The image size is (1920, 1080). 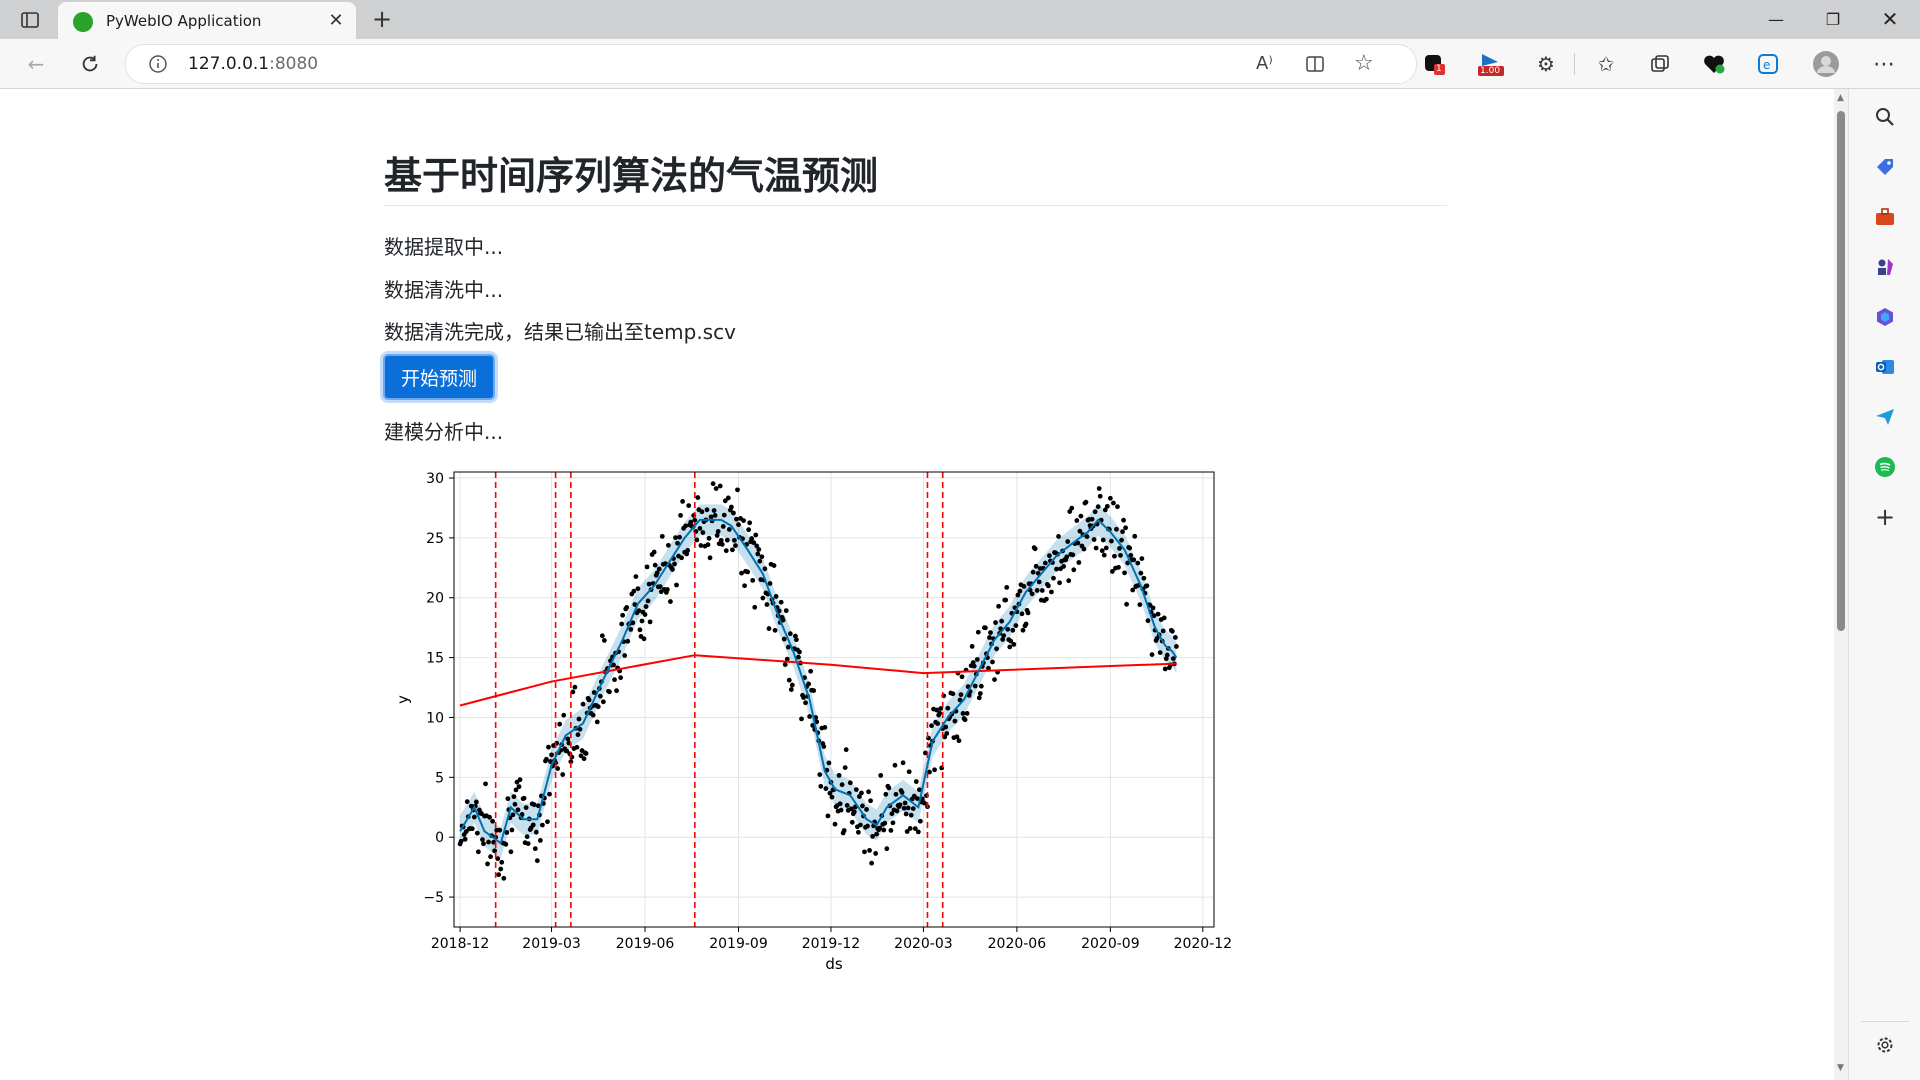 I want to click on y-tick-label: 10, so click(x=435, y=718).